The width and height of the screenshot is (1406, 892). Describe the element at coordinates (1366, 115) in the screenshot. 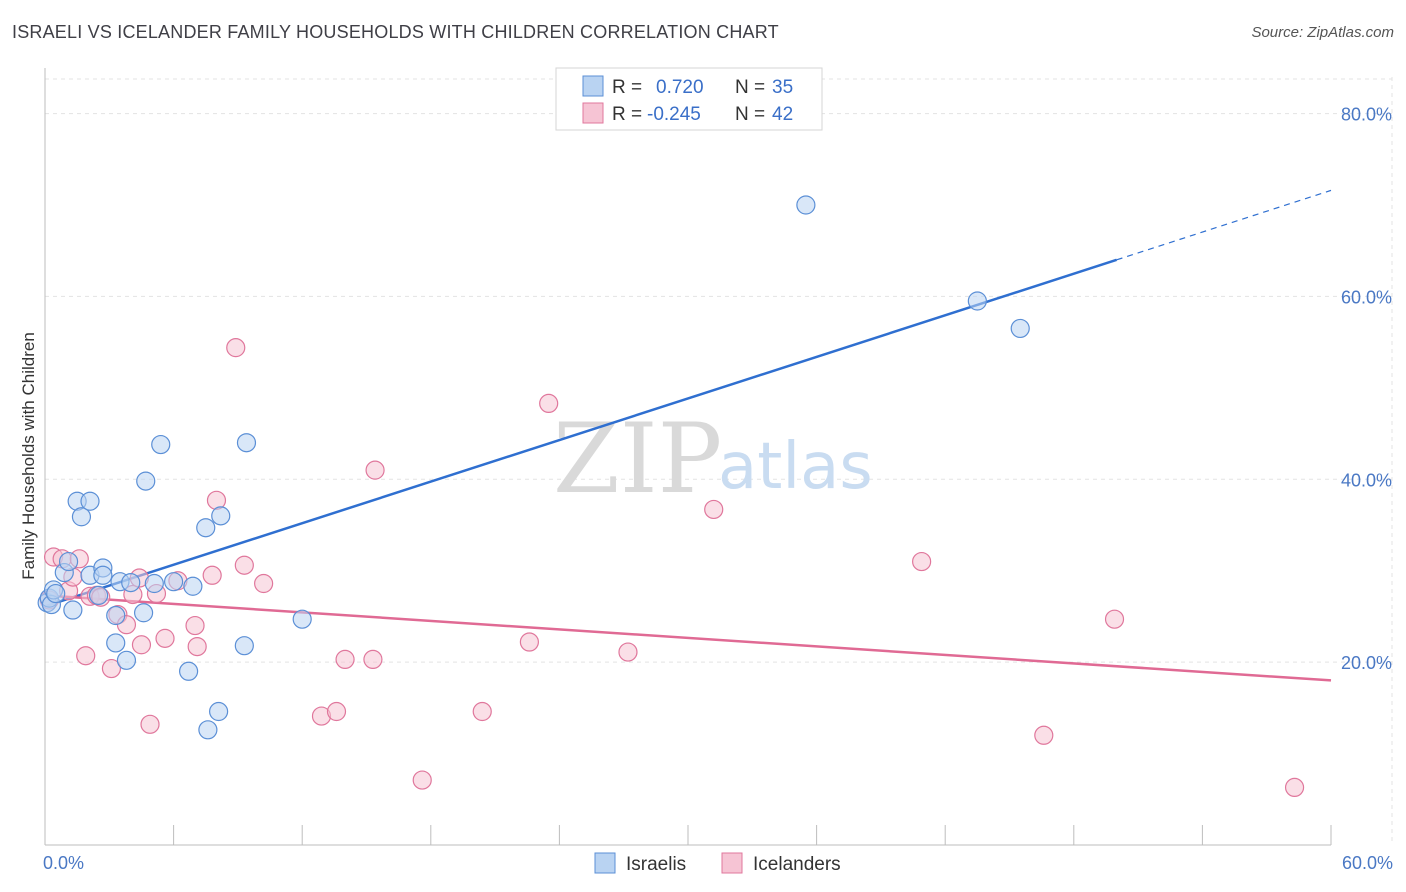

I see `y-tick-label: 80.0%` at that location.